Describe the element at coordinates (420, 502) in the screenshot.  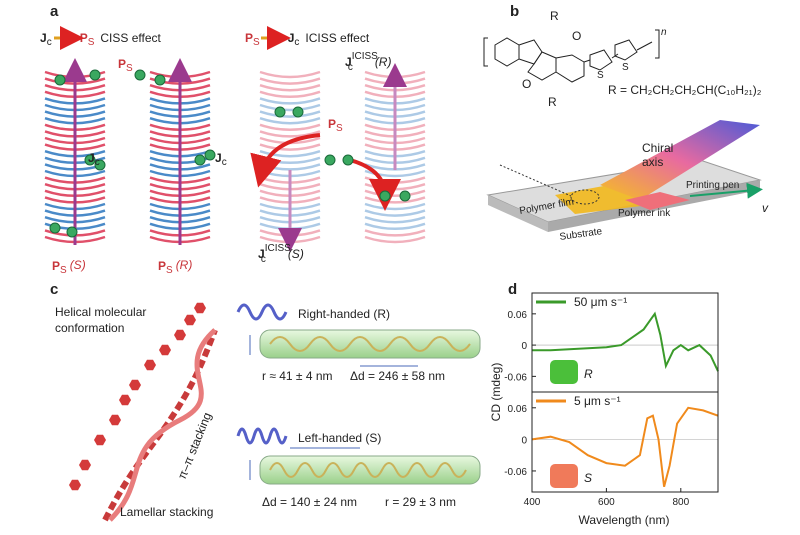
I see `radius-label: r = 29 ± 3 nm` at that location.